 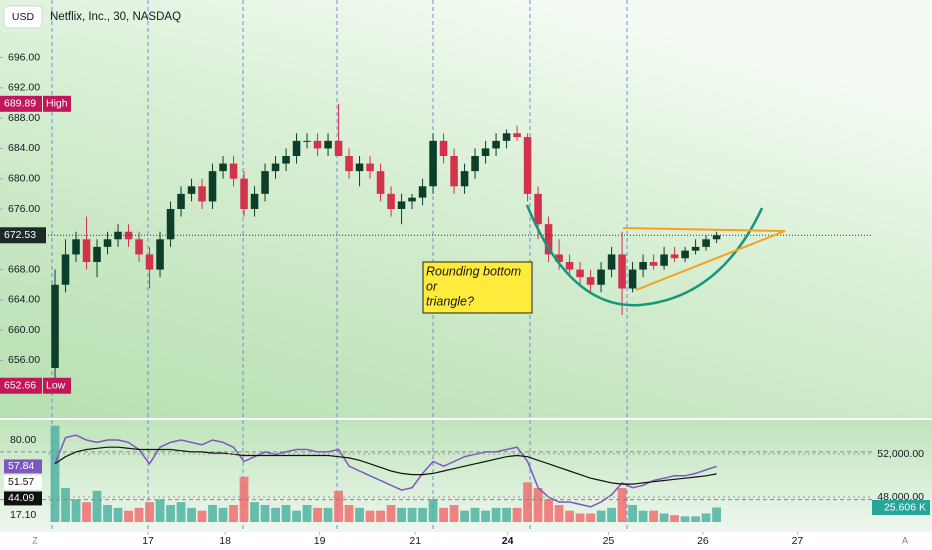 I want to click on x-tick-label: 26, so click(x=703, y=541).